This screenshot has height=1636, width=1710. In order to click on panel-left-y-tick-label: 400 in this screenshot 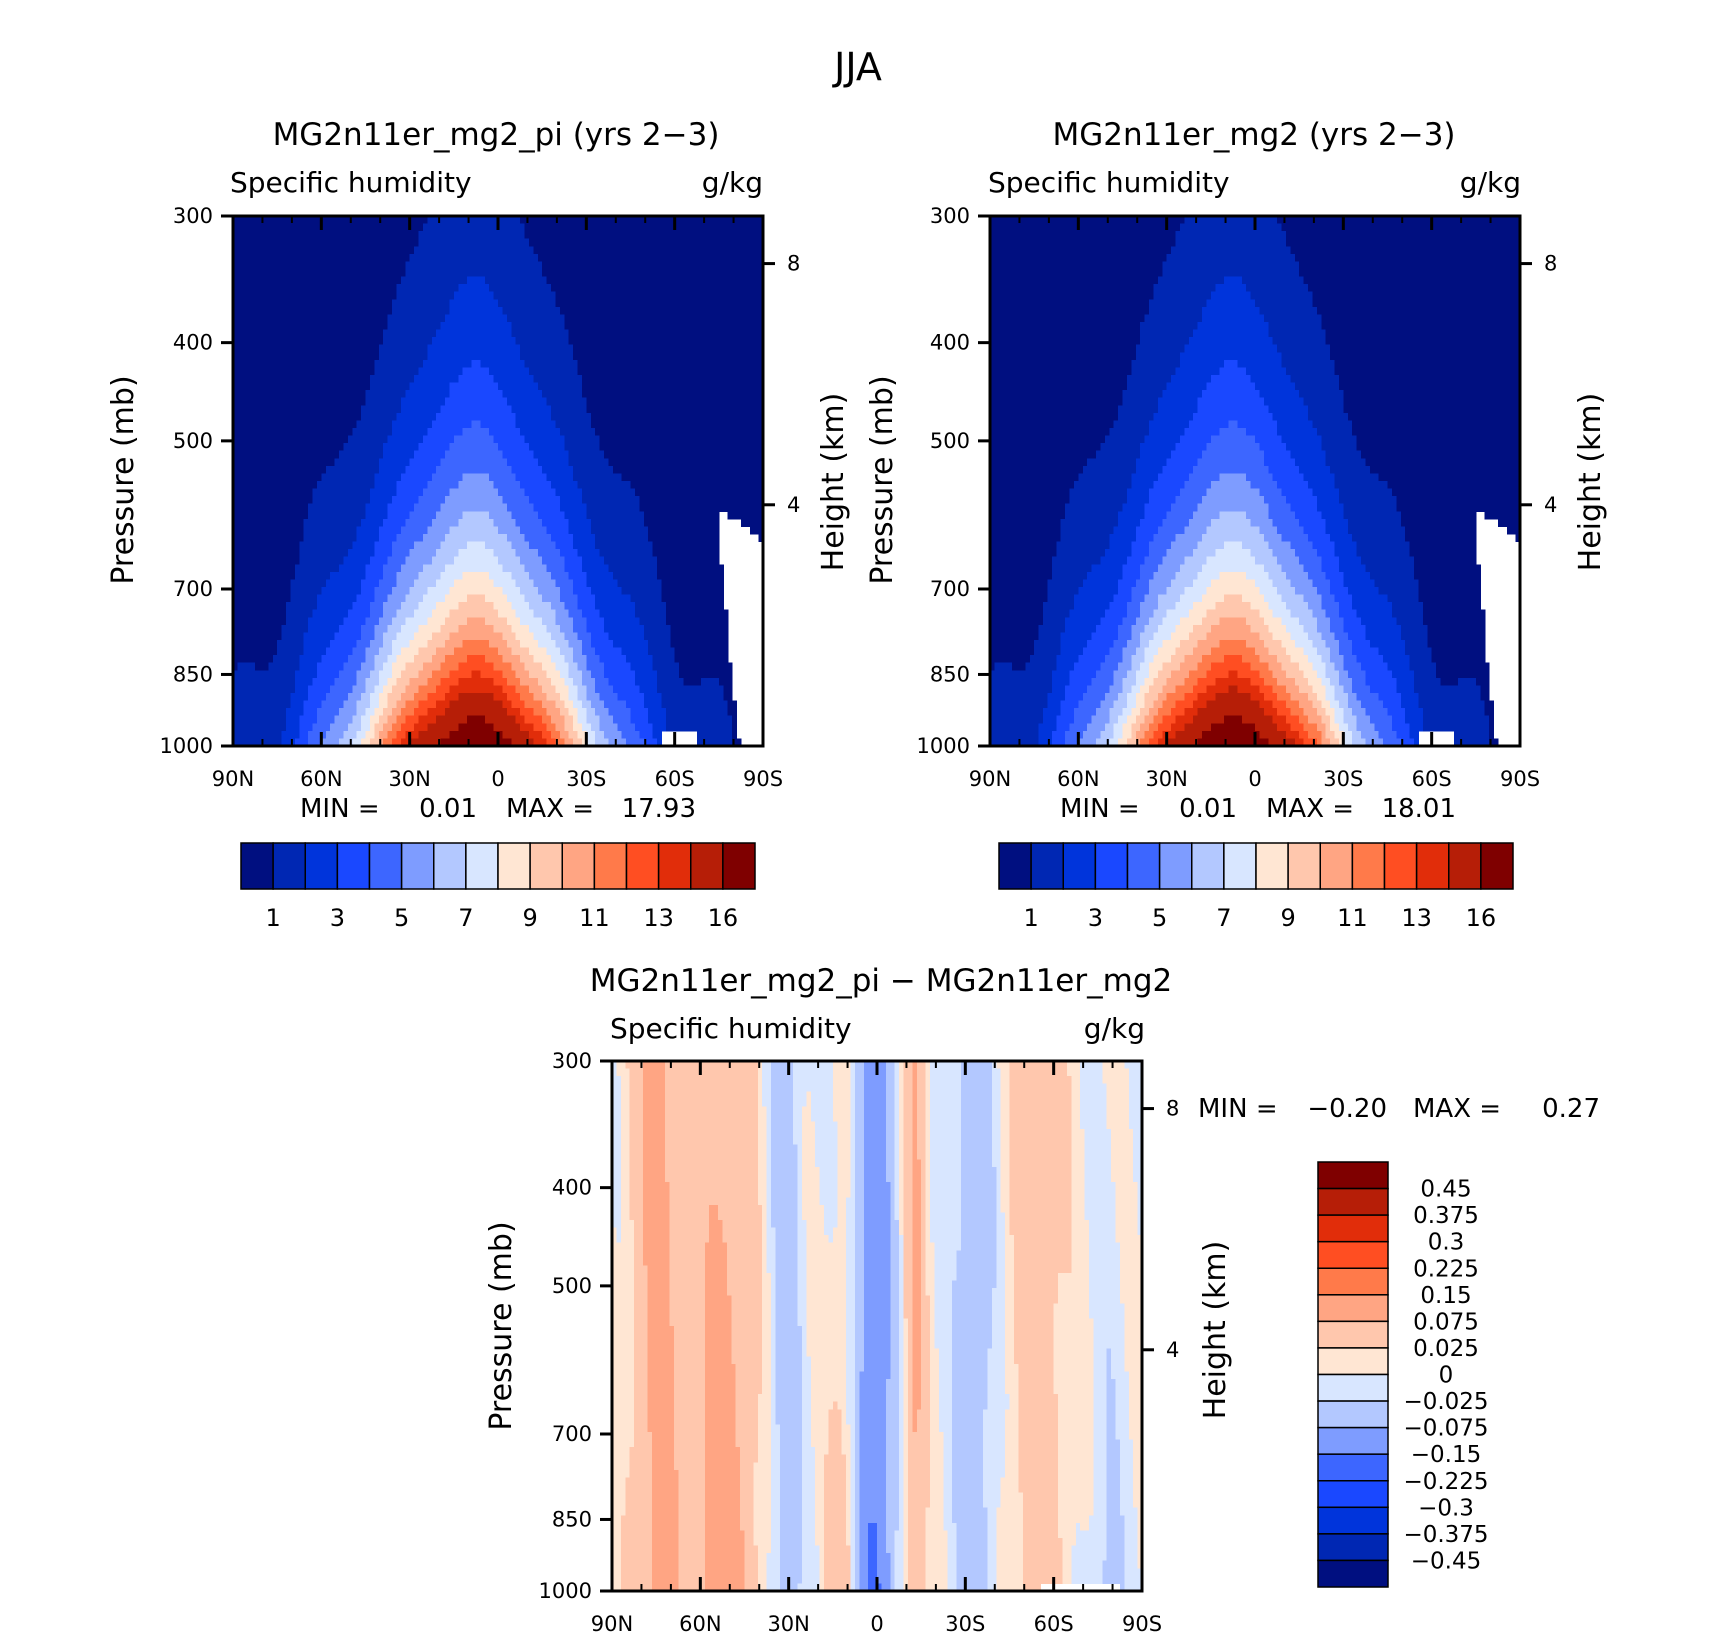, I will do `click(193, 343)`.